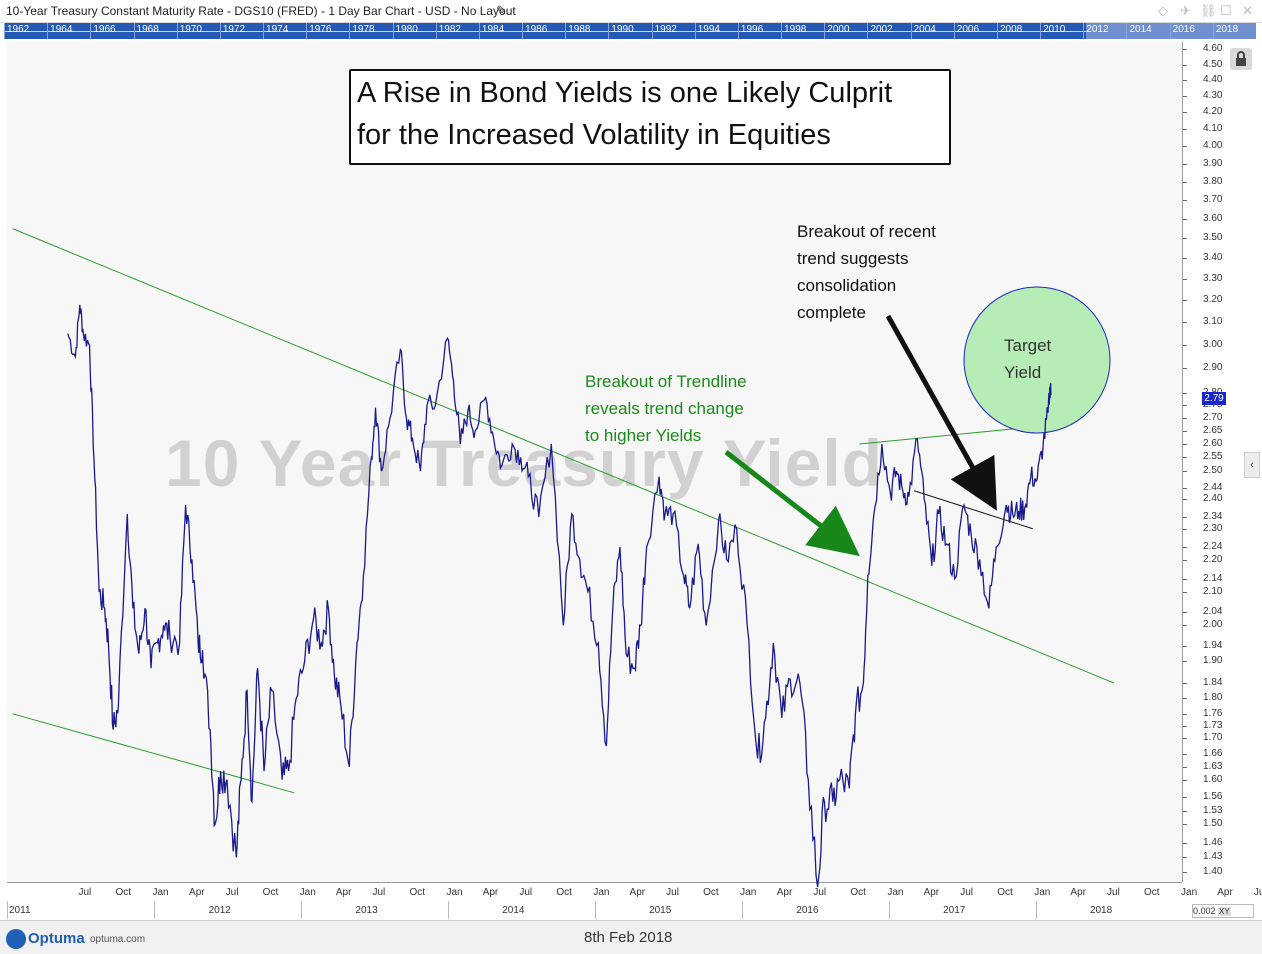 The height and width of the screenshot is (954, 1262). What do you see at coordinates (622, 29) in the screenshot?
I see `navigator-year-label: 1990` at bounding box center [622, 29].